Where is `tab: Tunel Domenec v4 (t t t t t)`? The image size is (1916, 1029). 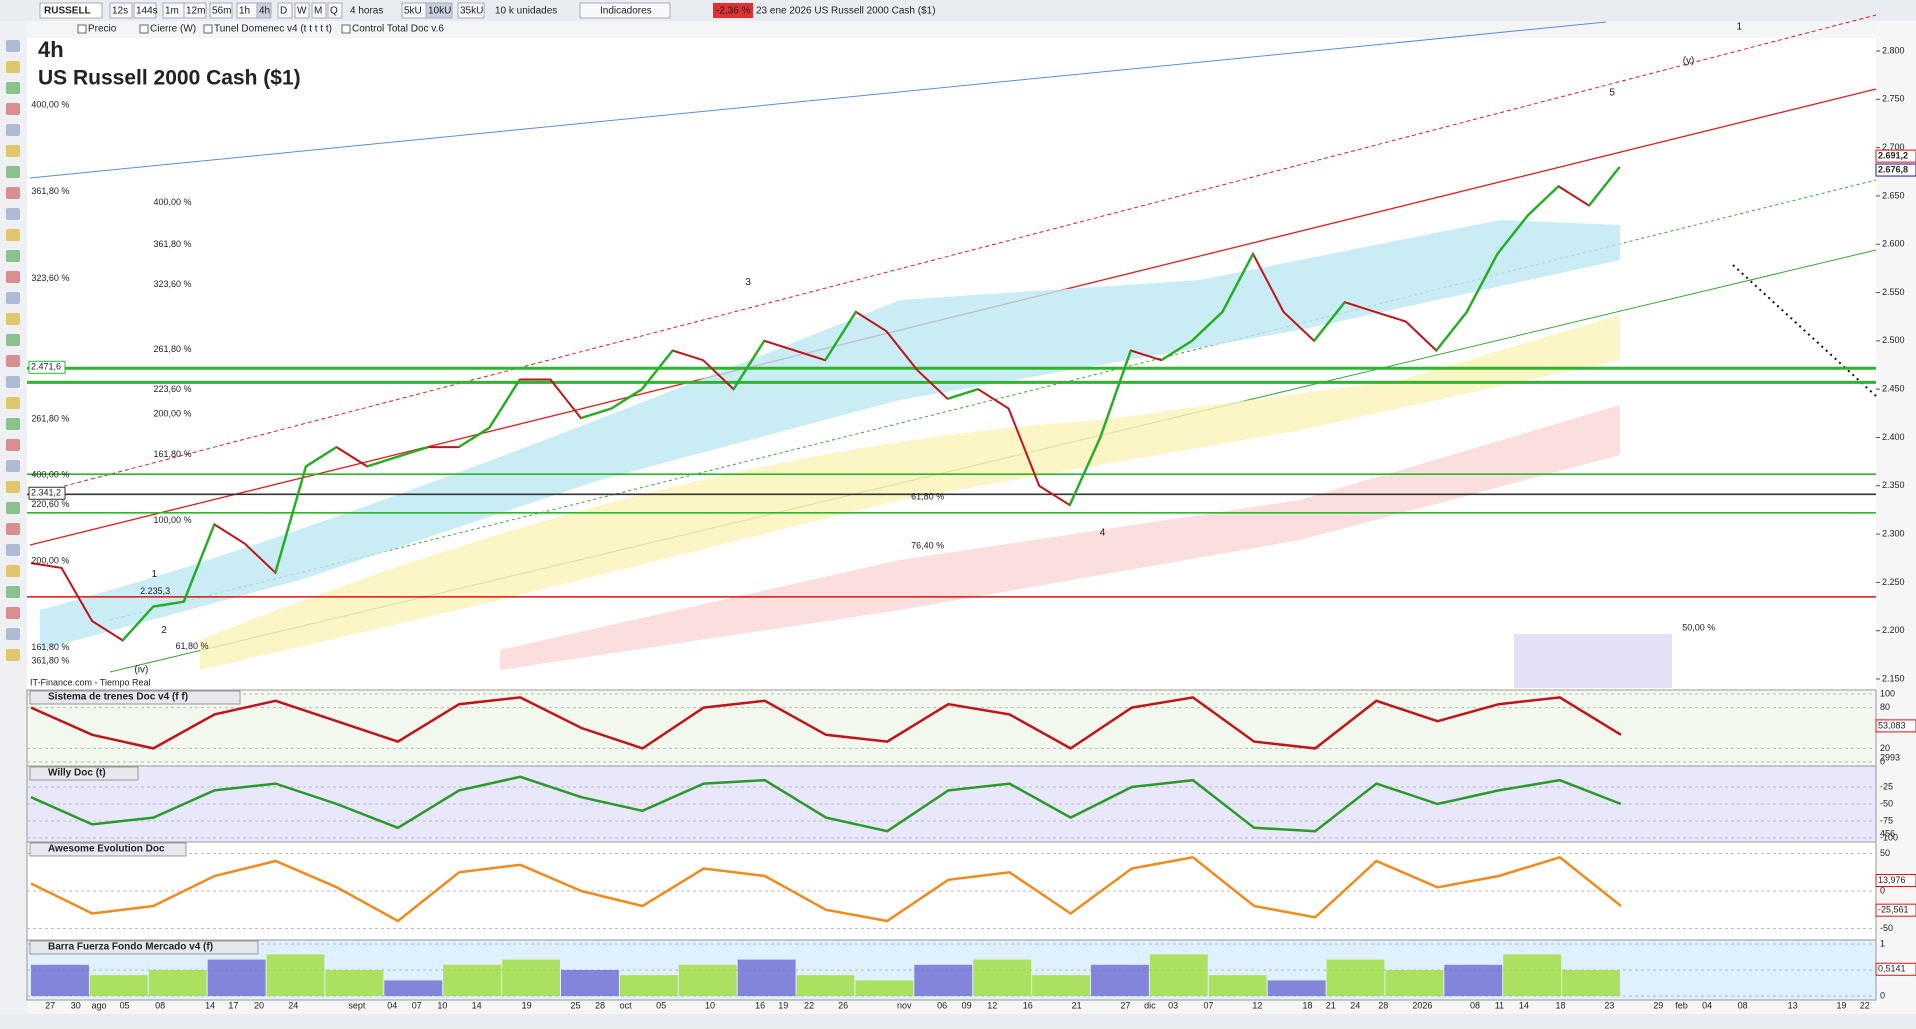
tab: Tunel Domenec v4 (t t t t t) is located at coordinates (273, 29).